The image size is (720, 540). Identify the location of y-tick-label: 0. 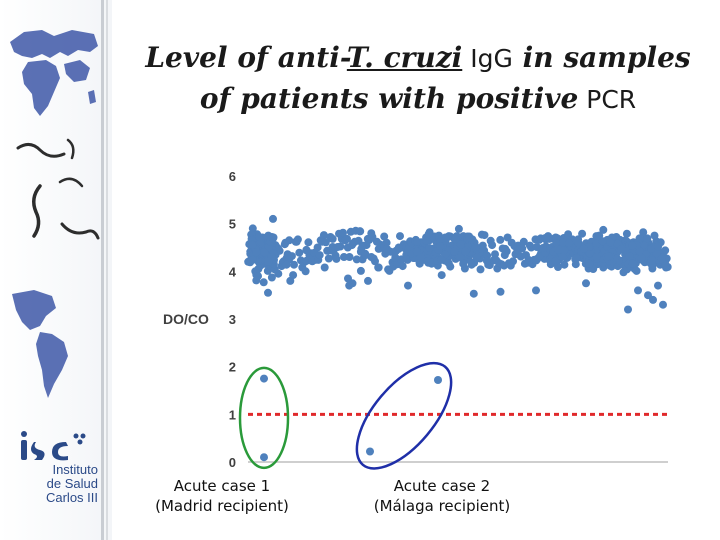
(232, 462).